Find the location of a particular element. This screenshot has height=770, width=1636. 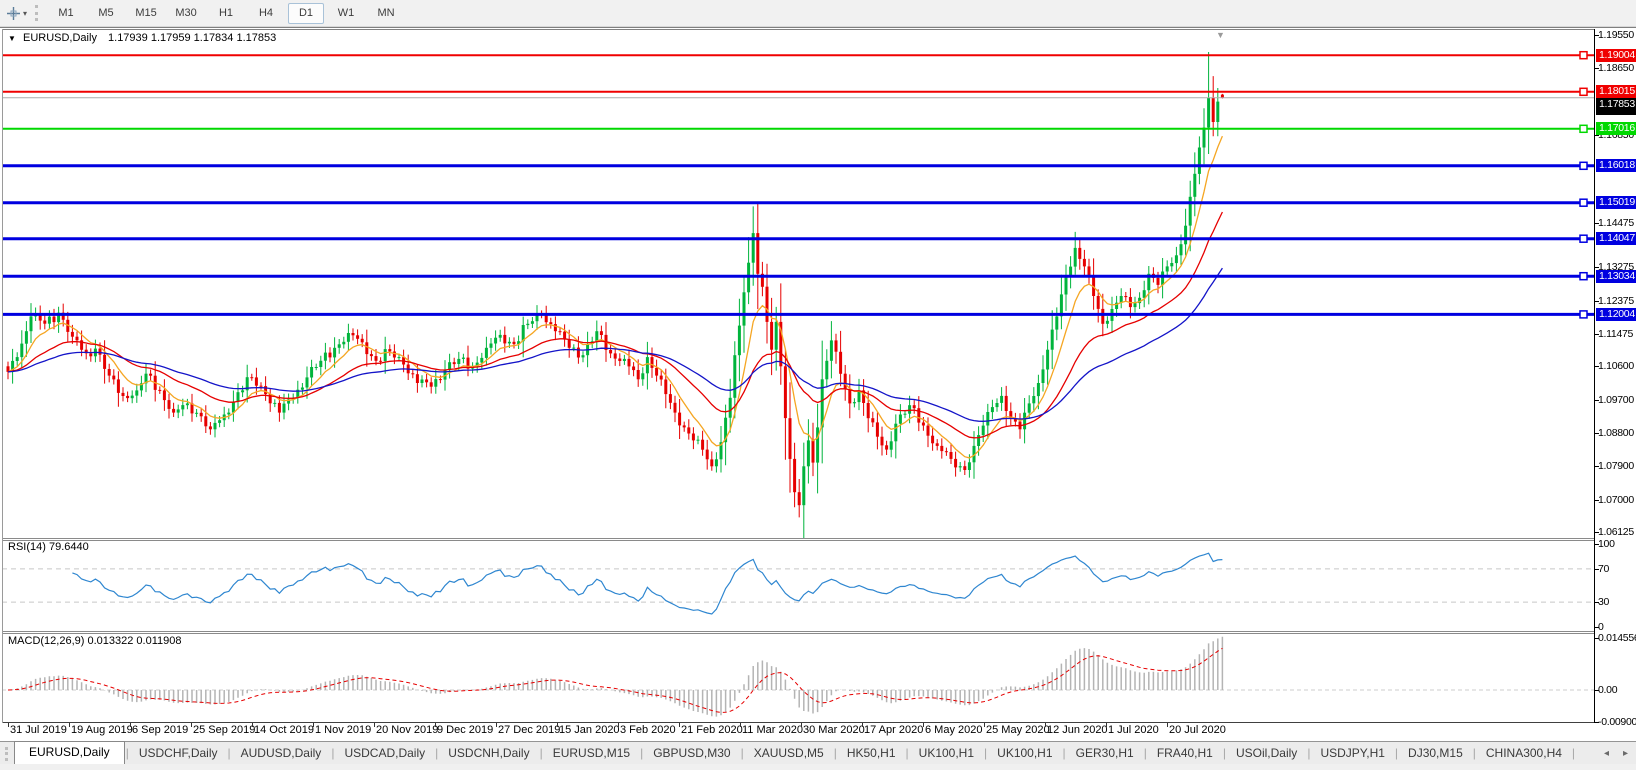

crosshair-tool-icon is located at coordinates (13, 13).